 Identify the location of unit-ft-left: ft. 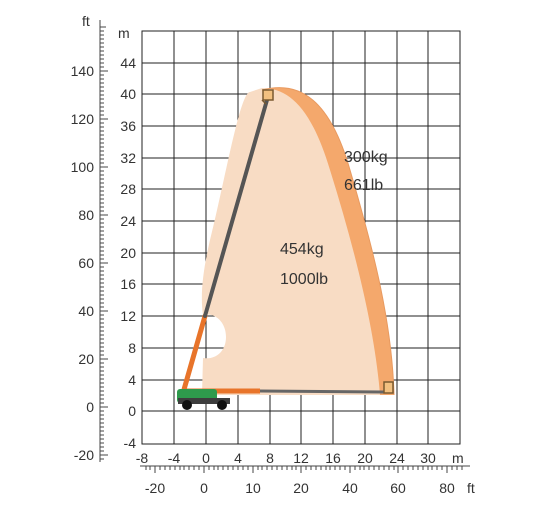
(86, 21).